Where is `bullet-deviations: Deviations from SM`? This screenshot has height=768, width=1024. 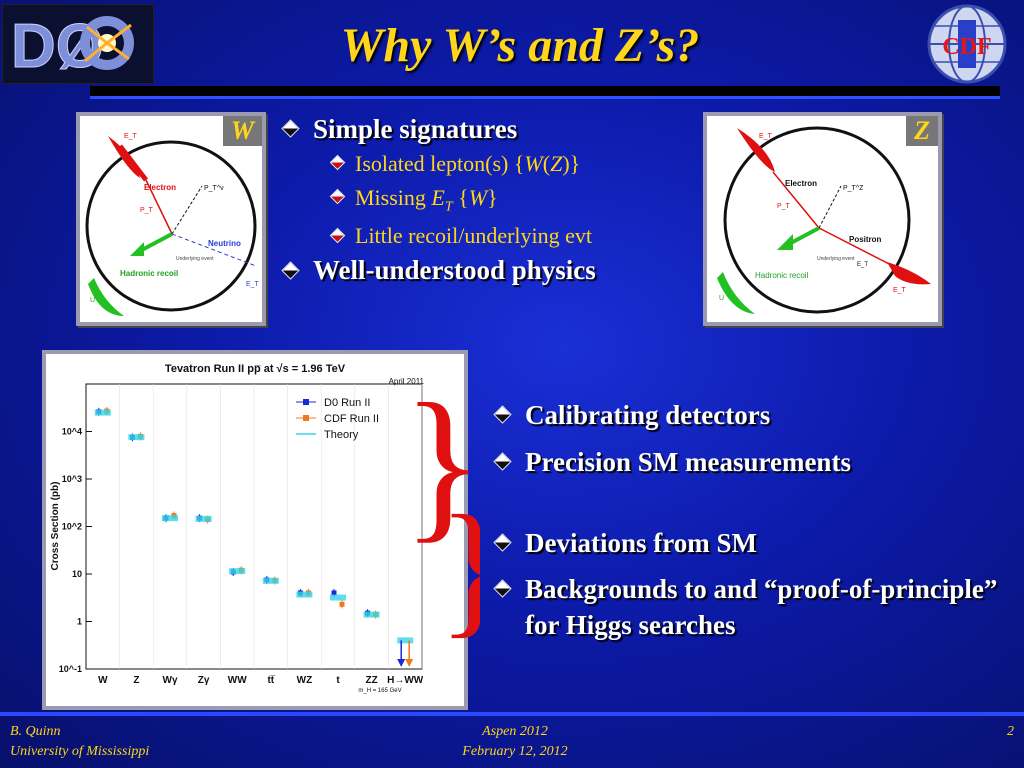
bullet-deviations: Deviations from SM is located at coordinates (749, 543).